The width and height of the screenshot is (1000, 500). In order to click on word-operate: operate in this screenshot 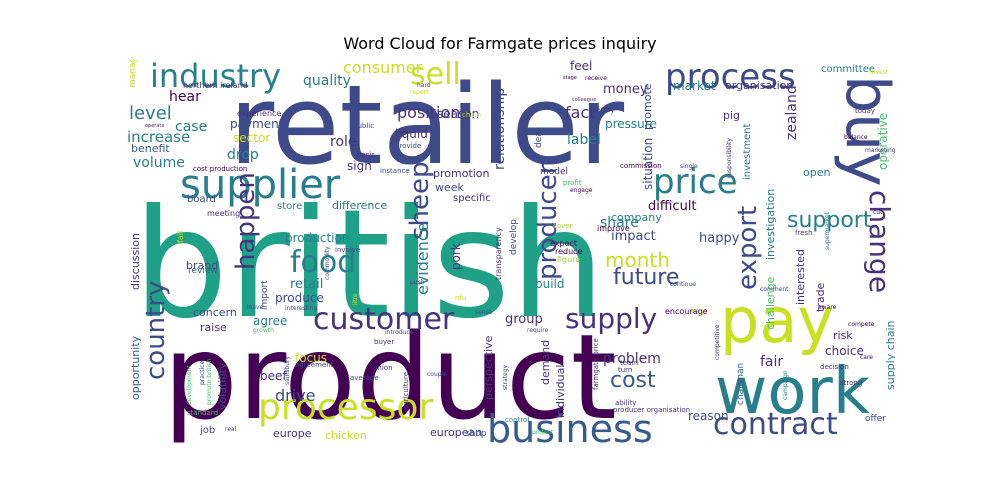, I will do `click(155, 126)`.